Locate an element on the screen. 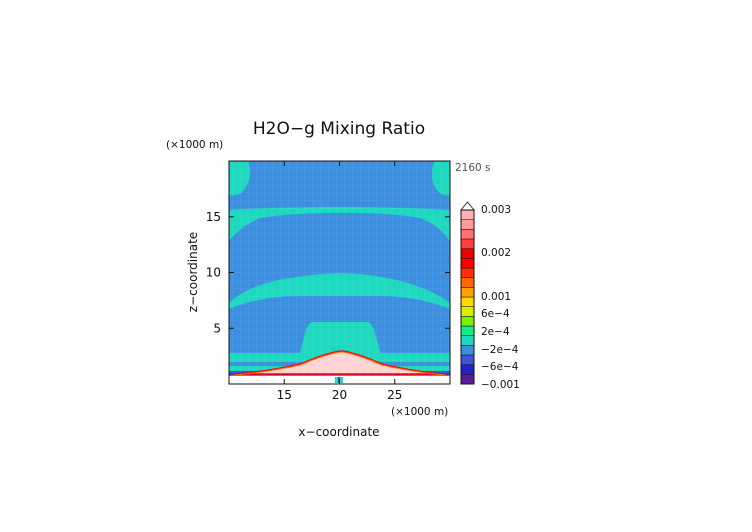  x-tick-label: 15 is located at coordinates (284, 395).